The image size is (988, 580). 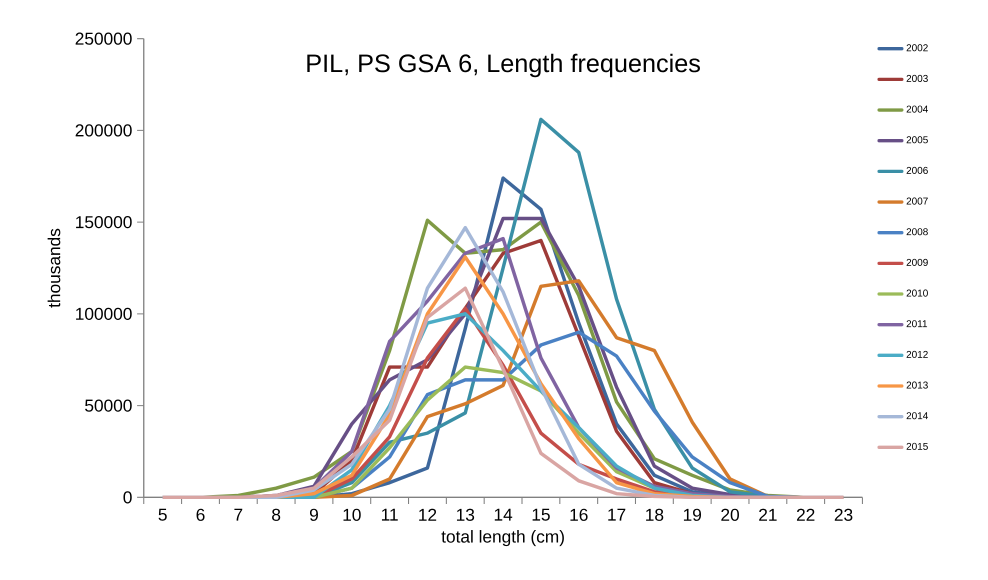 What do you see at coordinates (352, 514) in the screenshot?
I see `x-tick-label: 10` at bounding box center [352, 514].